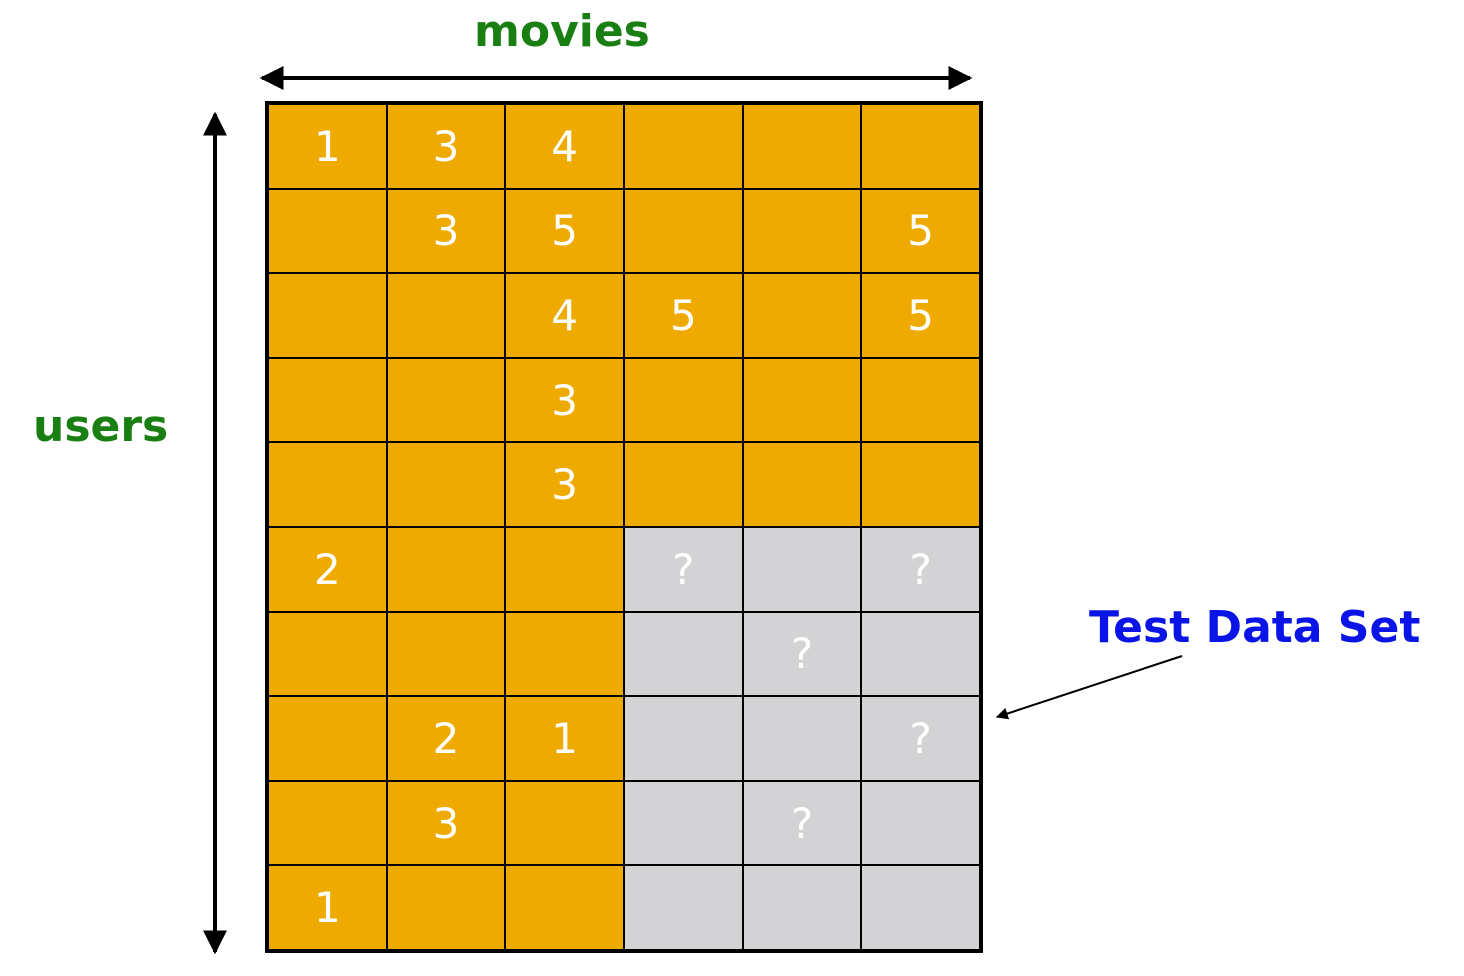  Describe the element at coordinates (562, 31) in the screenshot. I see `movies-axis-label: movies` at that location.